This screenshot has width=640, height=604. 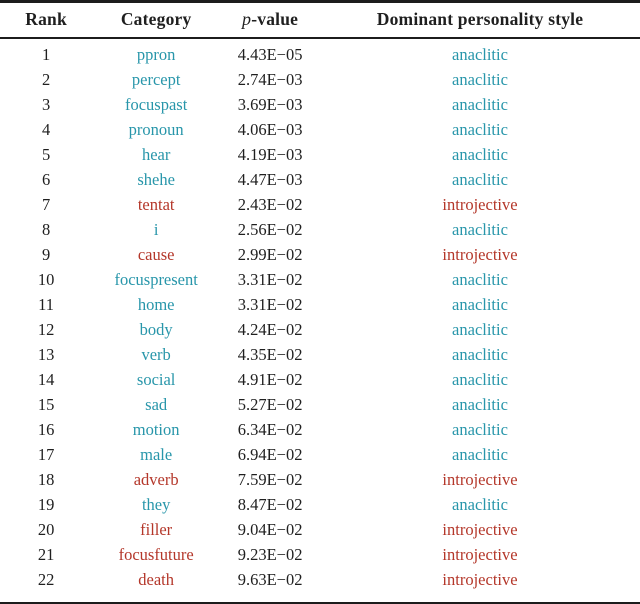 I want to click on rank-cell: 16, so click(x=46, y=429).